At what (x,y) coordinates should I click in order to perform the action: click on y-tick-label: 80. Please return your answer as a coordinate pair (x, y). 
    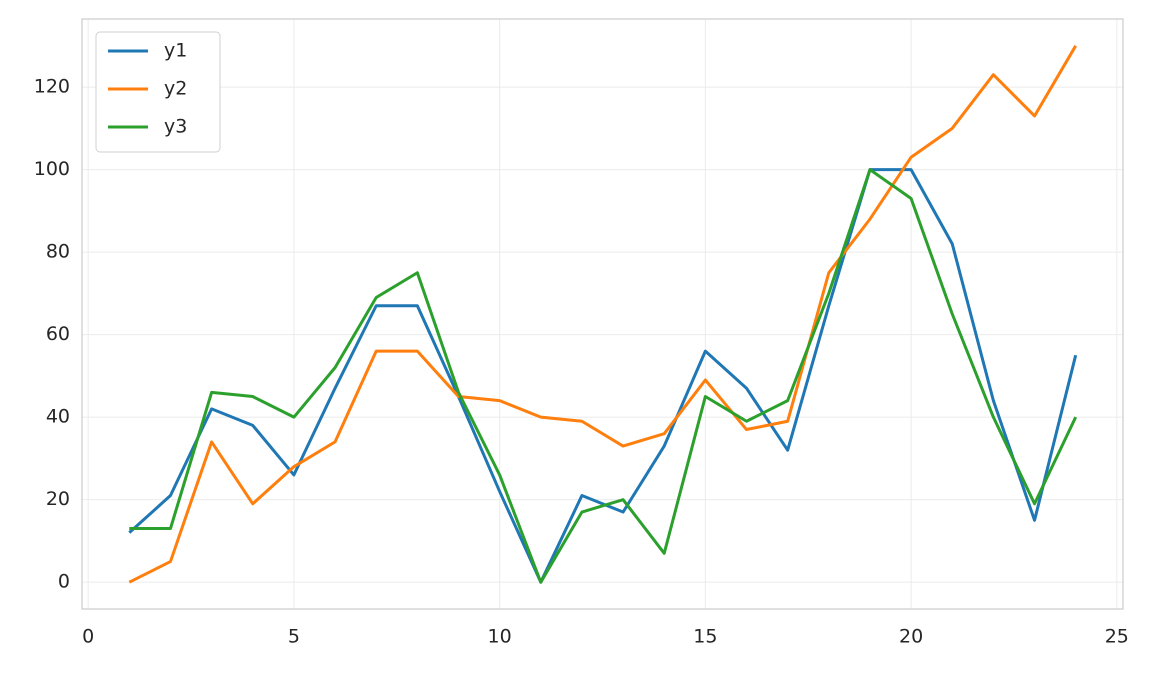
    Looking at the image, I should click on (58, 252).